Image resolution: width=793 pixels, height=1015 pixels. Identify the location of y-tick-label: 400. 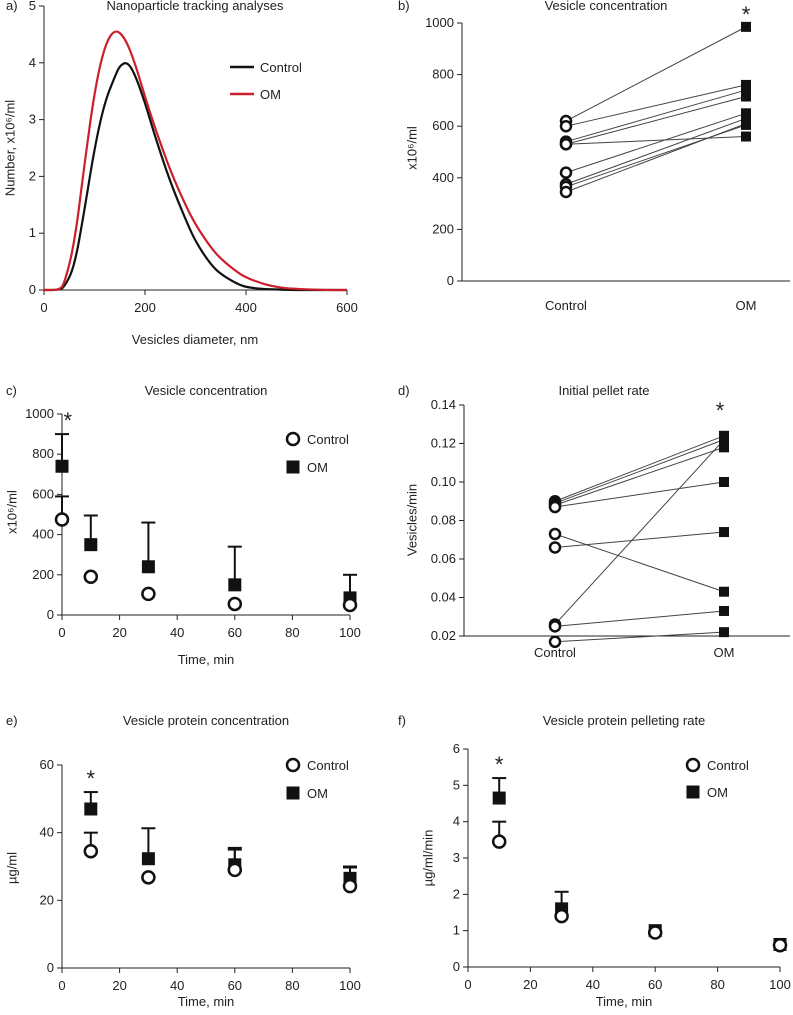
(443, 177).